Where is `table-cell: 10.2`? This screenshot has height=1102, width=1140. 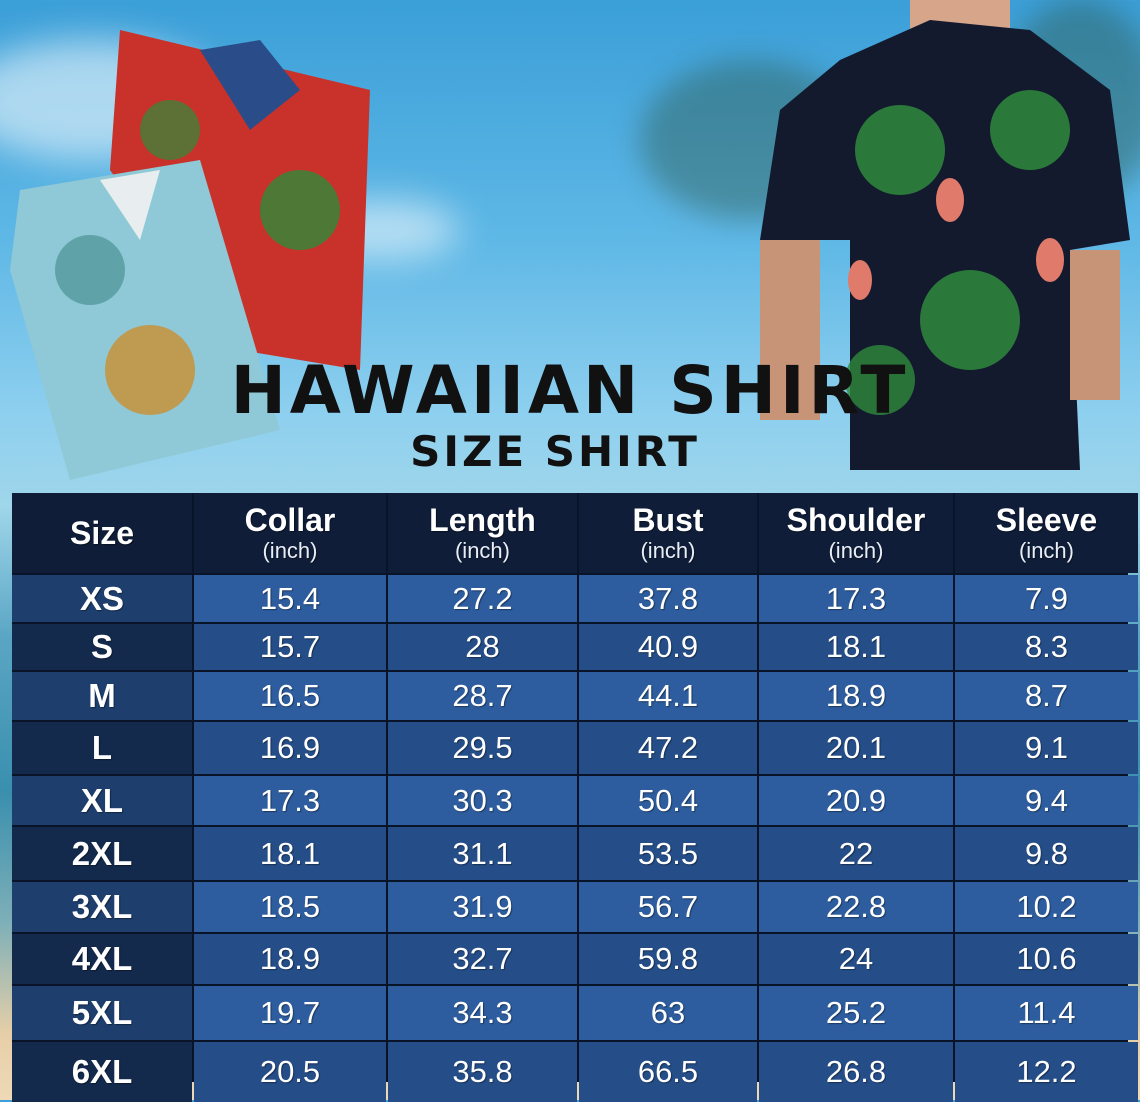 table-cell: 10.2 is located at coordinates (1046, 907).